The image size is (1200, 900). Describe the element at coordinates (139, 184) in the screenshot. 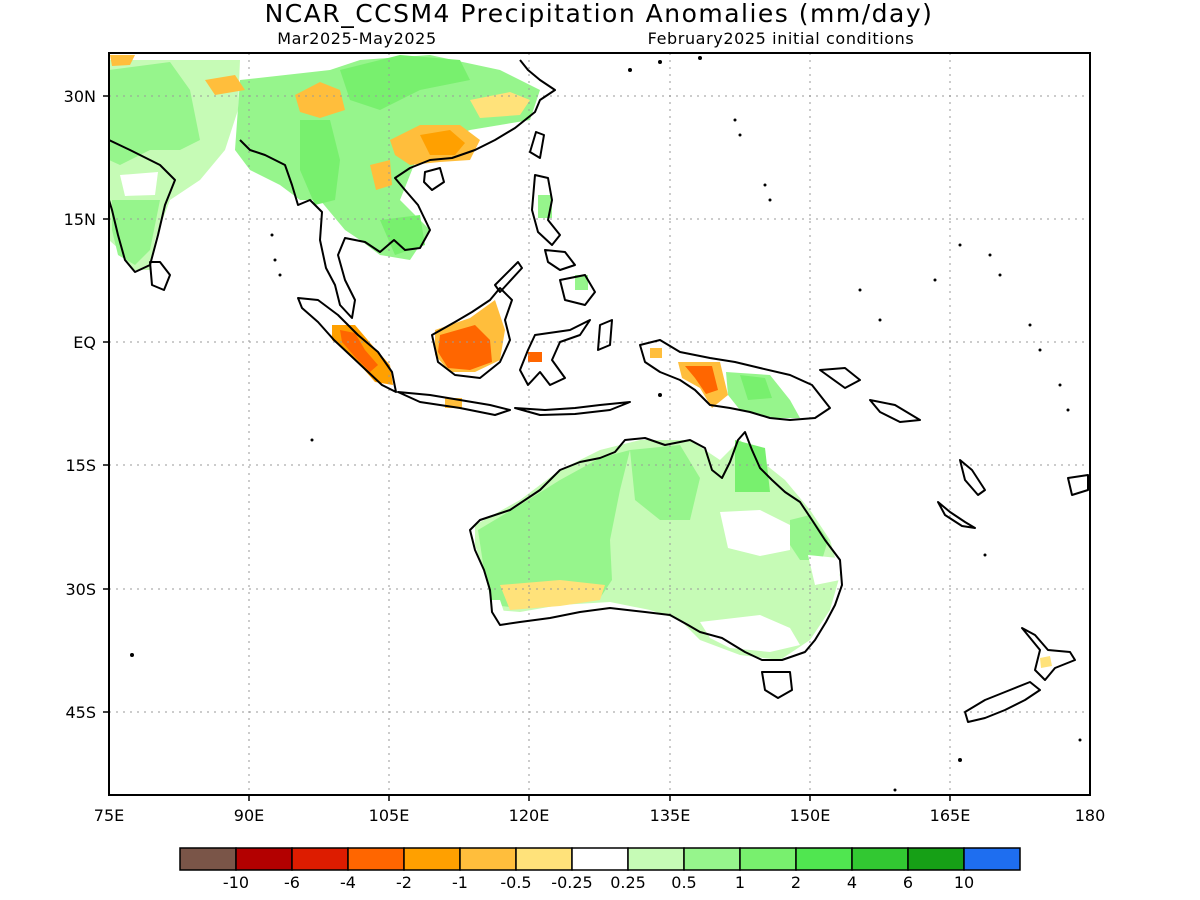

I see `anomaly-india-white` at that location.